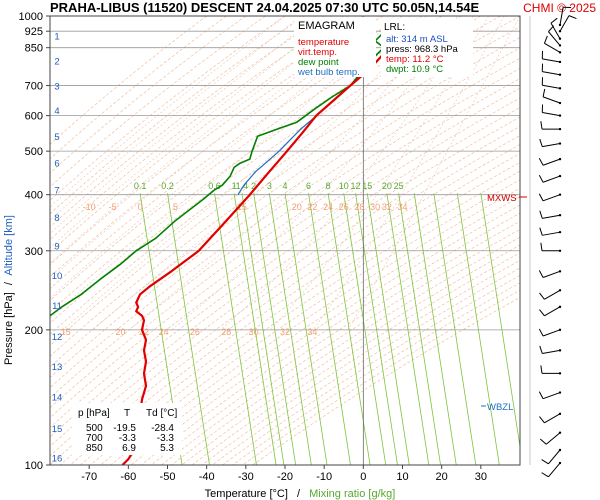 The width and height of the screenshot is (600, 500). What do you see at coordinates (166, 438) in the screenshot?
I see `table-row-700-td: -3.3` at bounding box center [166, 438].